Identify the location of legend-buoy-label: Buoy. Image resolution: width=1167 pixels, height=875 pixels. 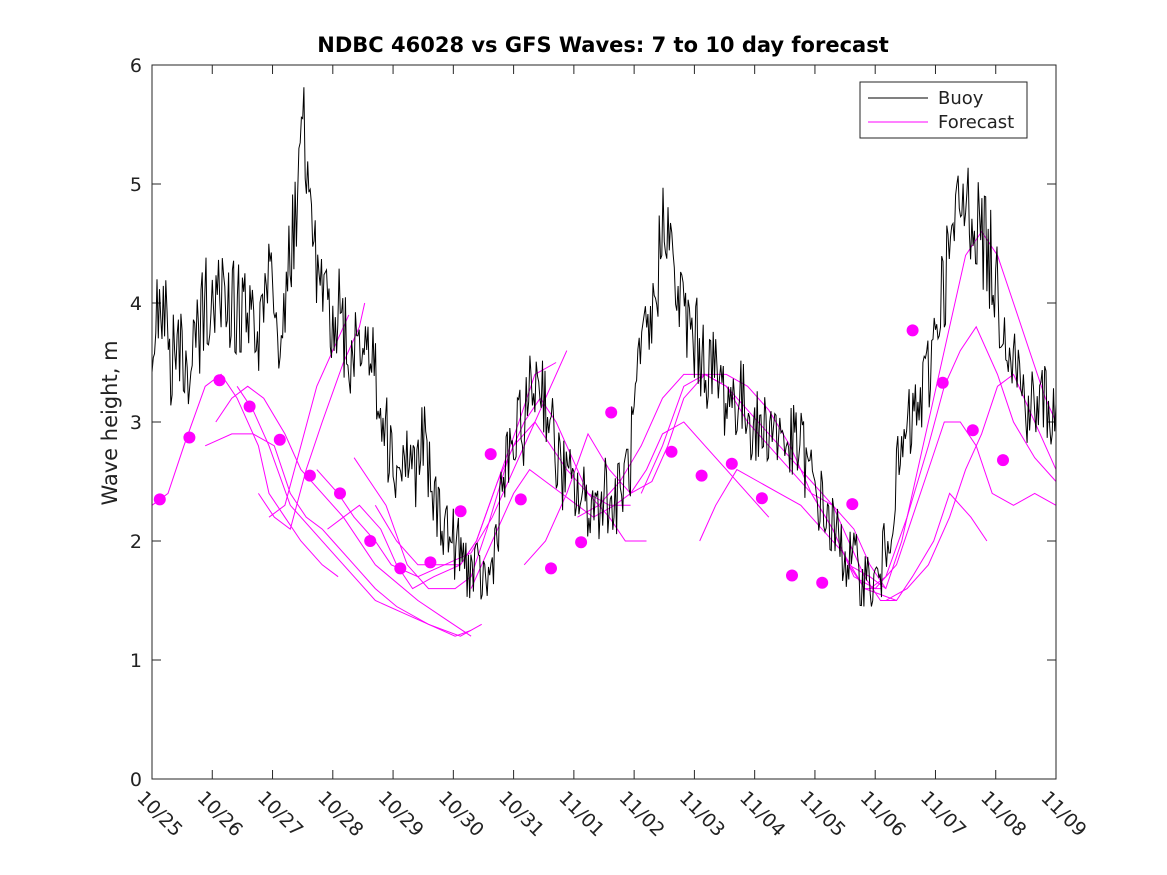
(961, 98).